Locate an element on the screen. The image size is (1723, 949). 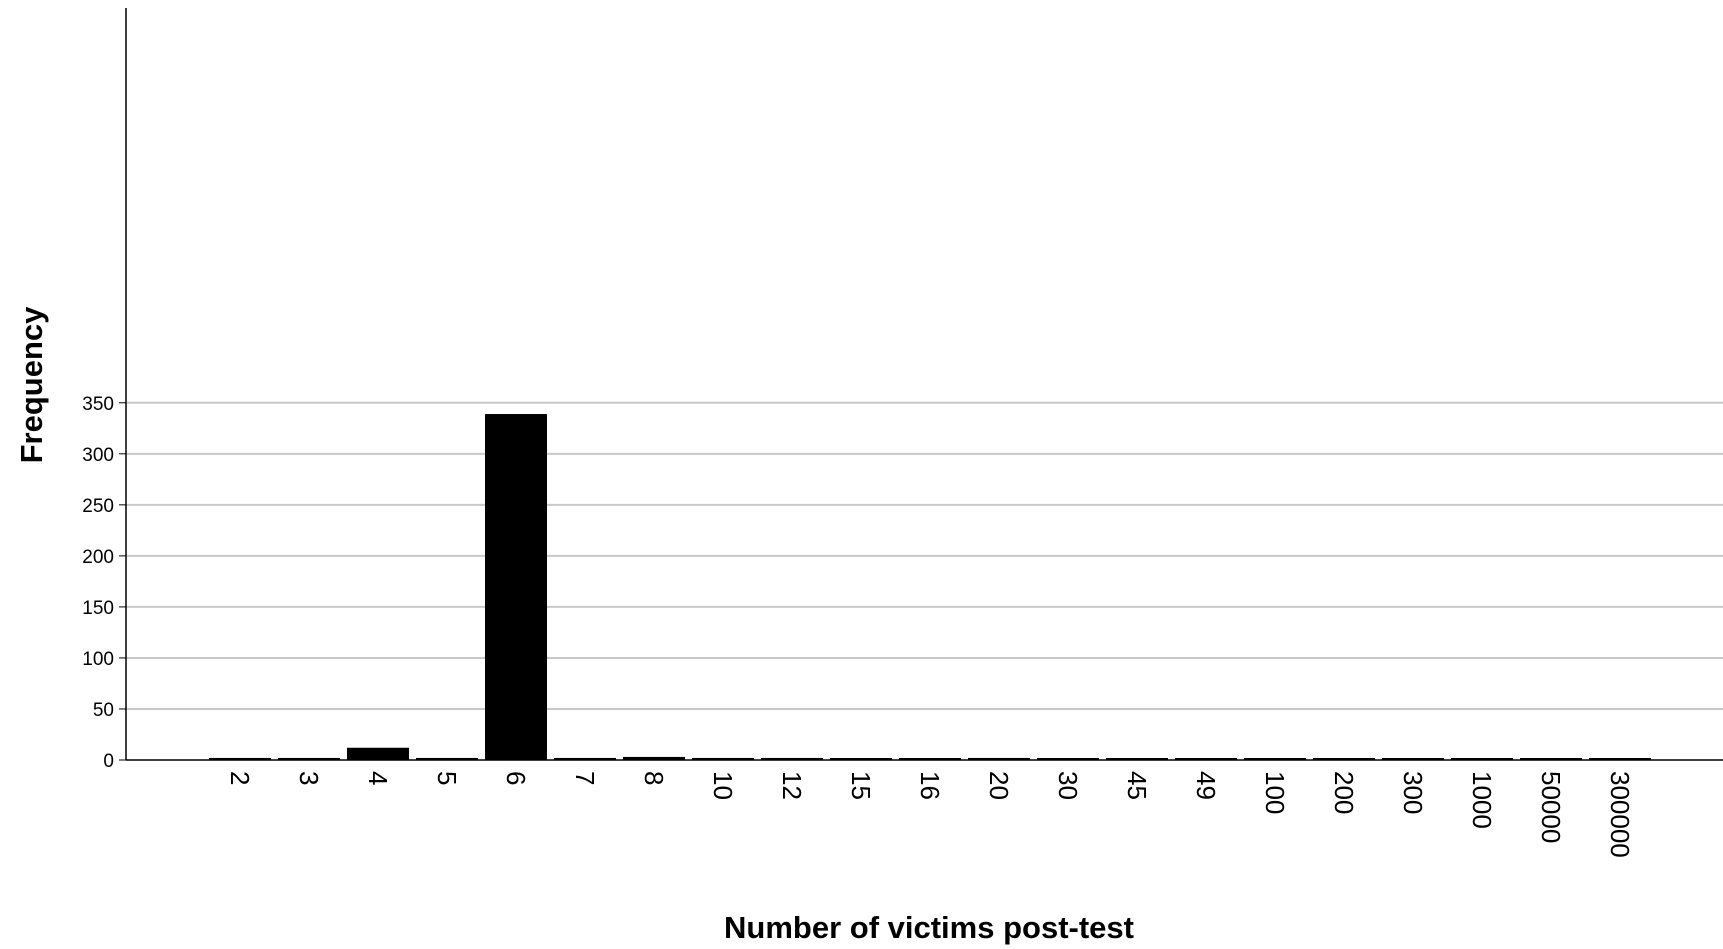
x-tick-label-50000: 50000 is located at coordinates (1551, 807).